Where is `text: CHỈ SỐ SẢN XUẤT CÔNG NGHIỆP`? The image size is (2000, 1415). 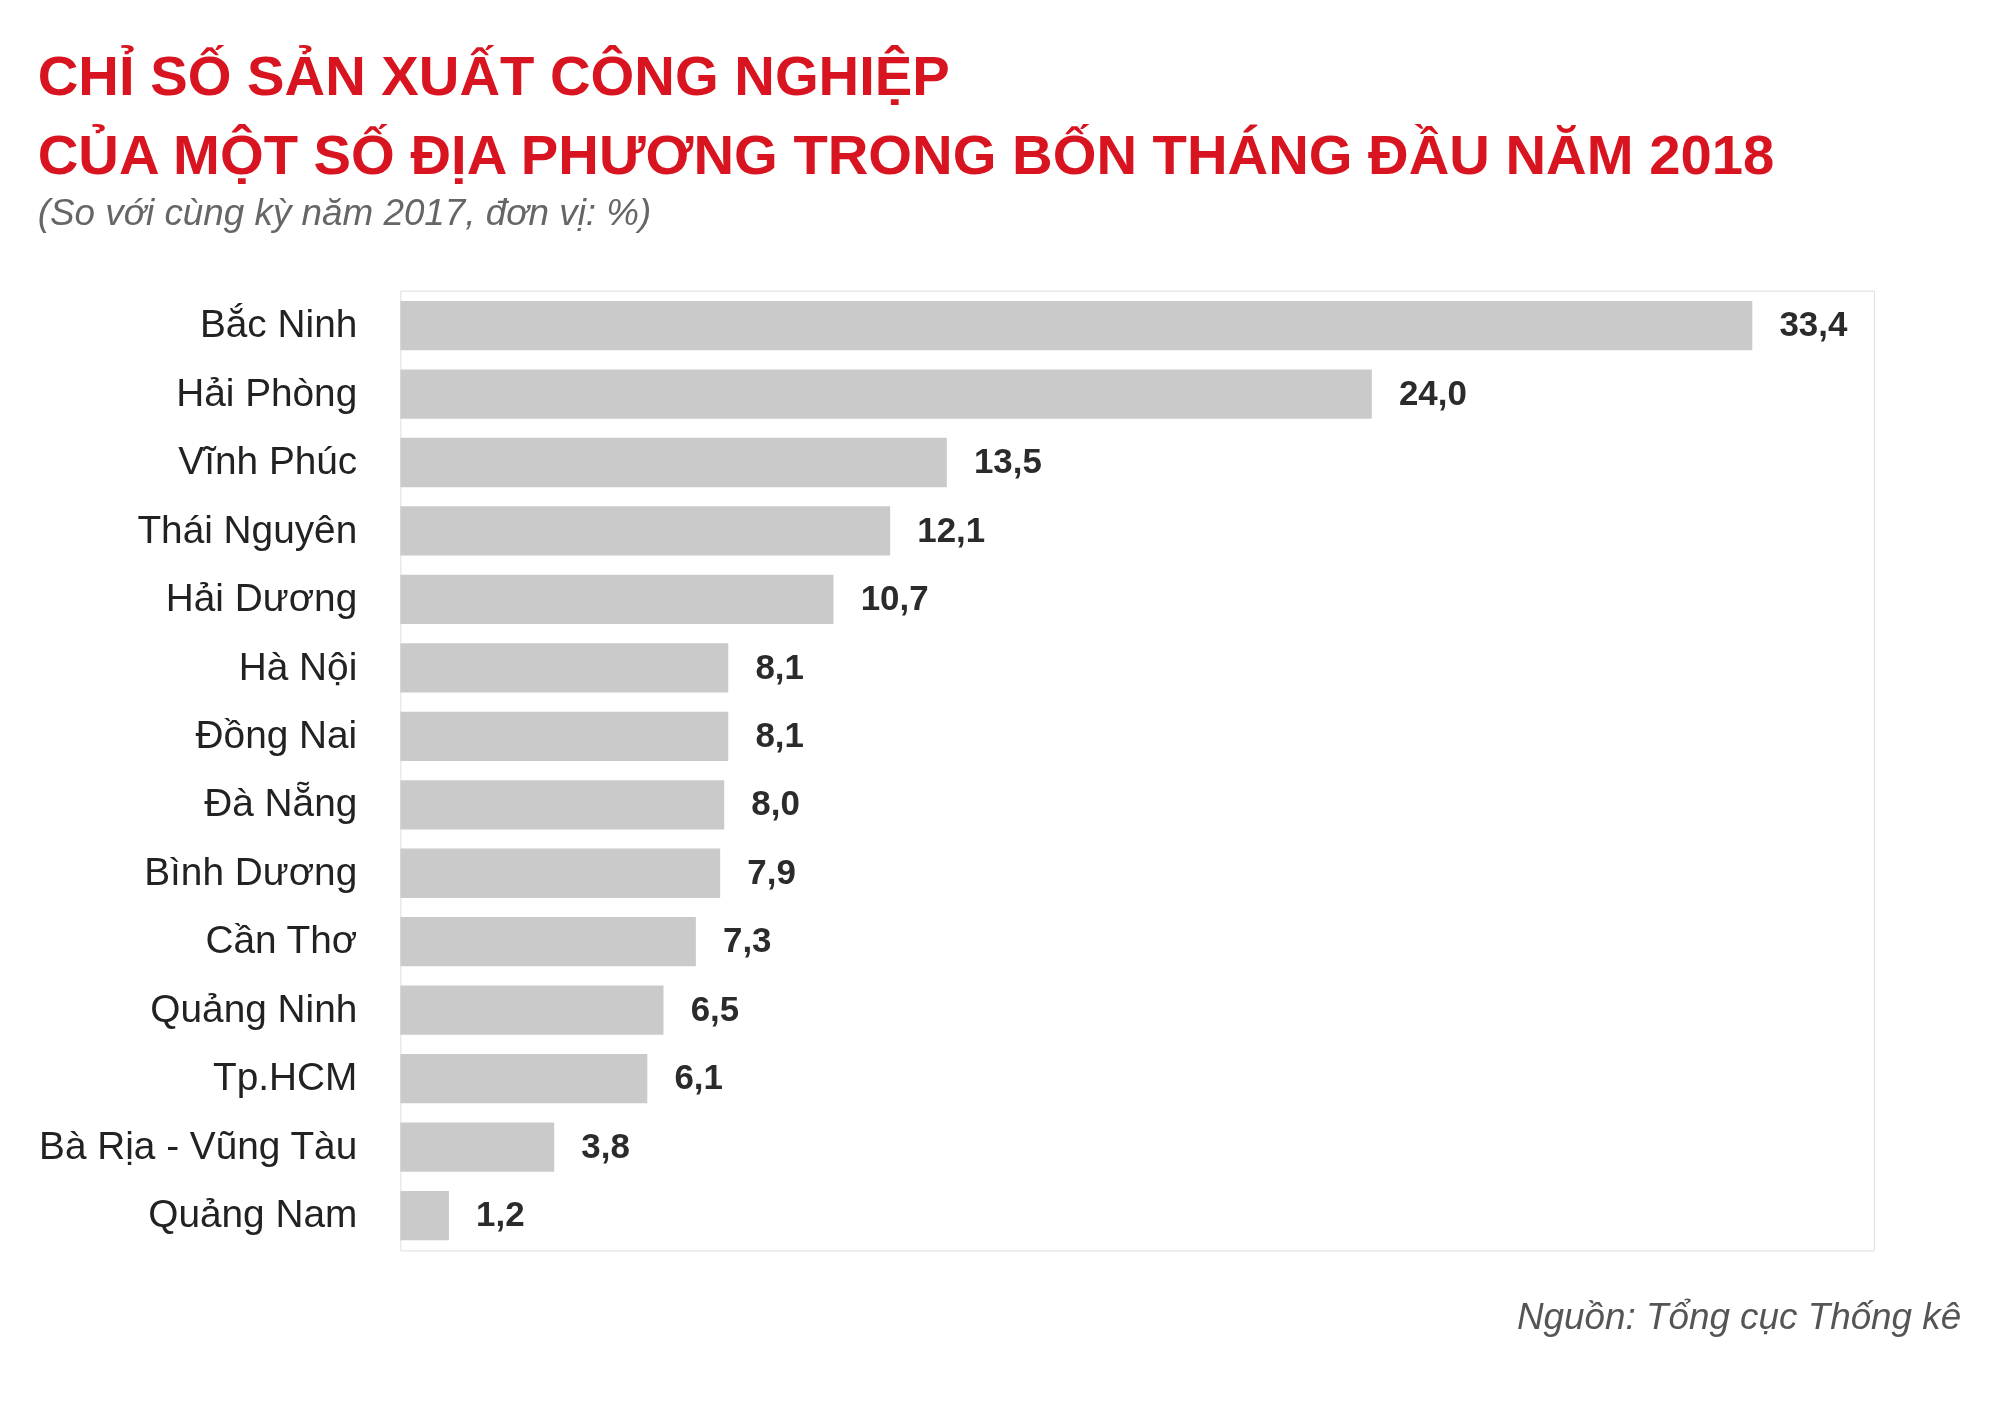 text: CHỈ SỐ SẢN XUẤT CÔNG NGHIỆP is located at coordinates (493, 75).